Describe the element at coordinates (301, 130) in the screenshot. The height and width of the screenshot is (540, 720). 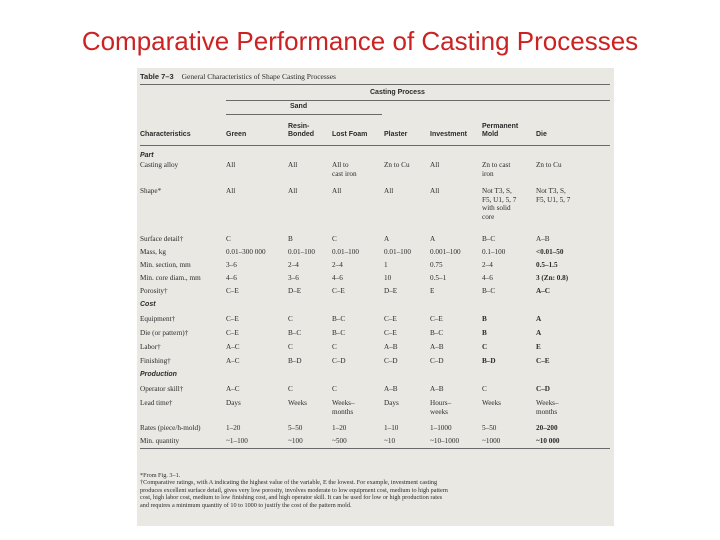
I see `column-header: Resin- Bonded` at that location.